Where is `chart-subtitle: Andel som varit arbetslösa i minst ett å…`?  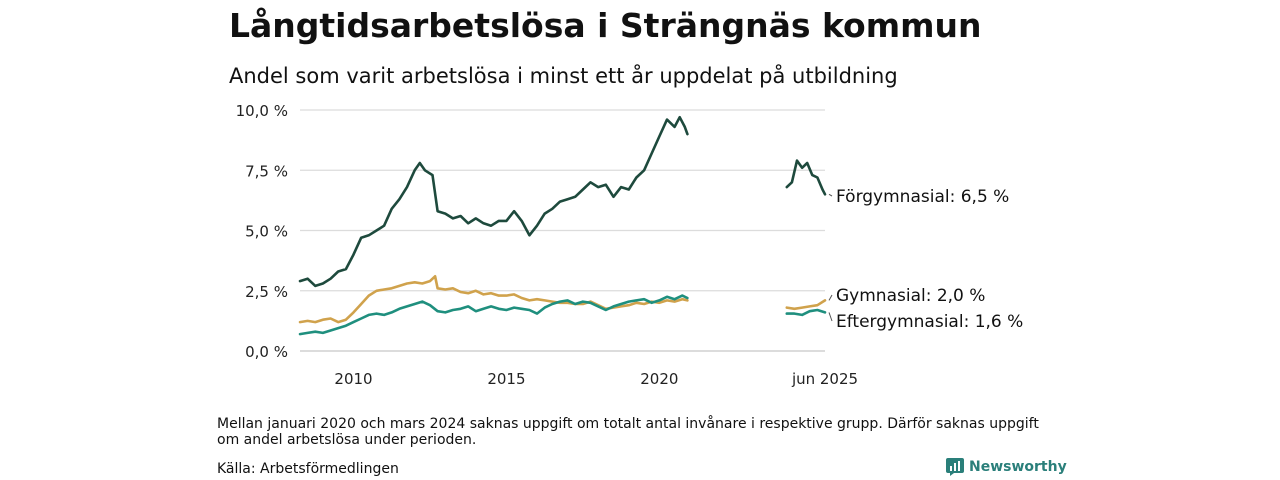 chart-subtitle: Andel som varit arbetslösa i minst ett å… is located at coordinates (563, 76).